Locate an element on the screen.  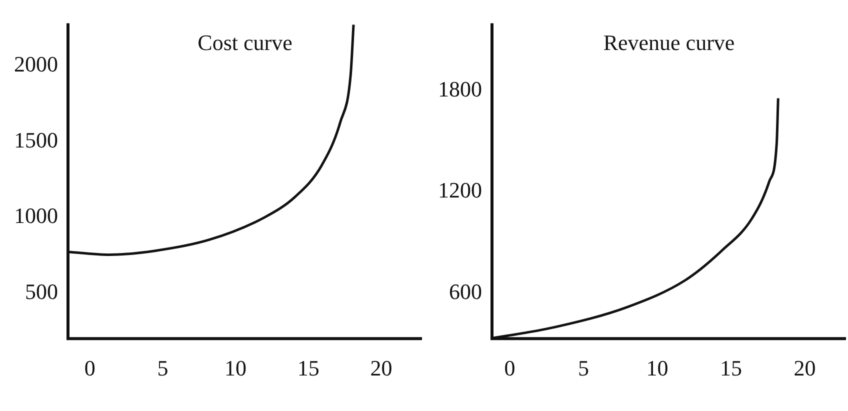
chart-title: Cost curve is located at coordinates (245, 42).